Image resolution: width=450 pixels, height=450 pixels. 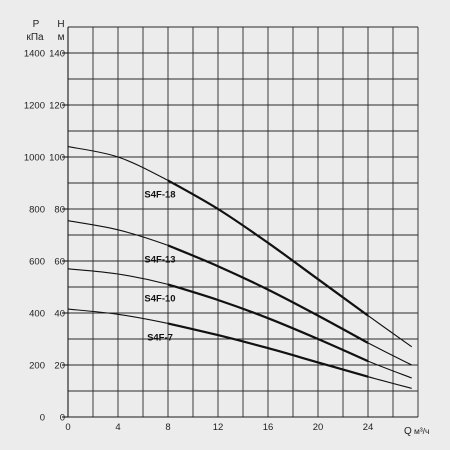 I want to click on x-tick-label: 8, so click(x=167, y=427).